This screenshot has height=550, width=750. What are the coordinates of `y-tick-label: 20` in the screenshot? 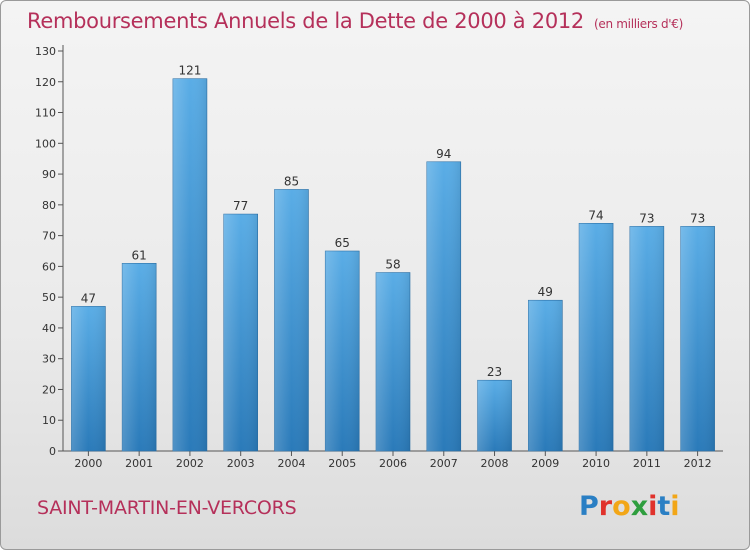 It's located at (49, 389).